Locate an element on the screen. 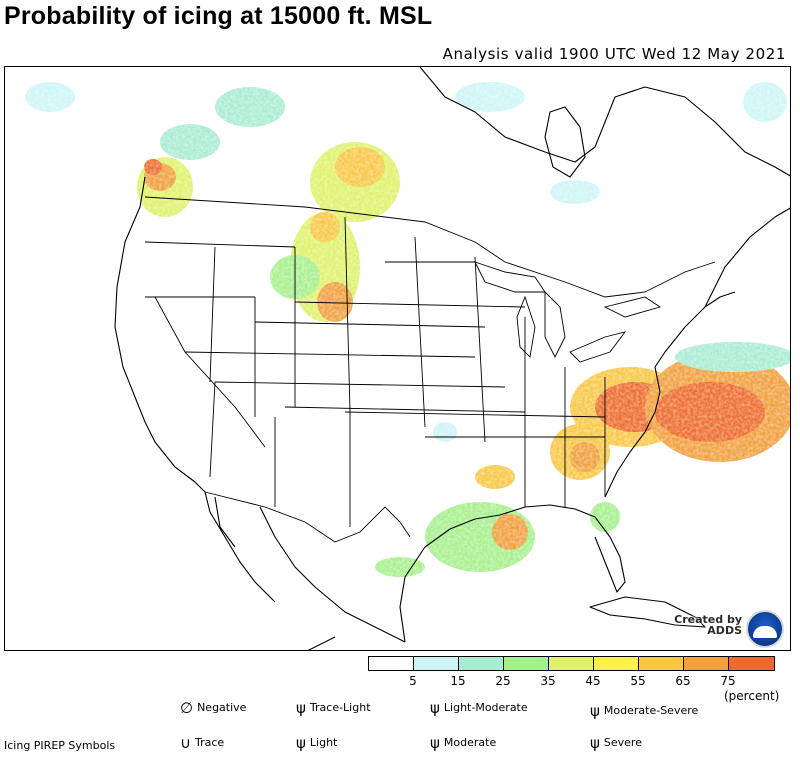  legend-tick-label: 25 is located at coordinates (503, 681).